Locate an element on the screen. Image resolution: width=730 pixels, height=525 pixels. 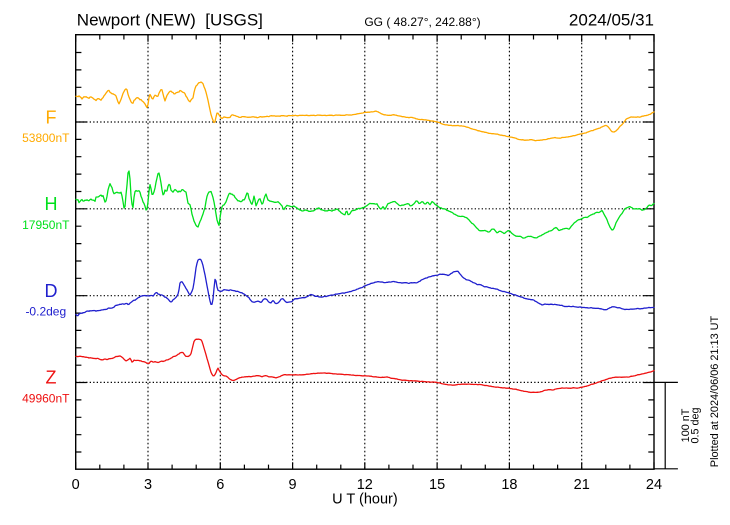
svg-text: U T (hour) is located at coordinates (365, 500).